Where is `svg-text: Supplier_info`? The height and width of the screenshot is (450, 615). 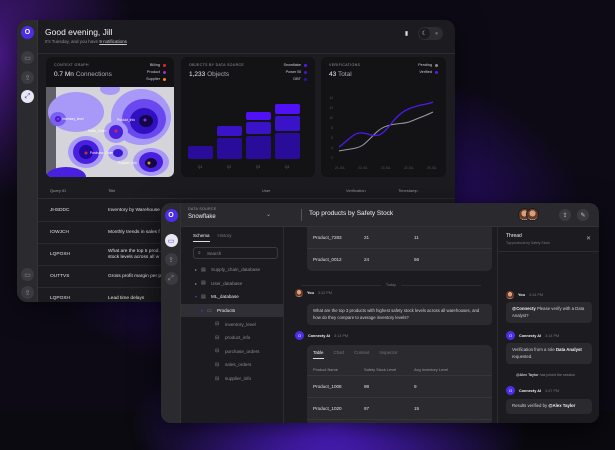
svg-text: Supplier_info is located at coordinates (127, 163).